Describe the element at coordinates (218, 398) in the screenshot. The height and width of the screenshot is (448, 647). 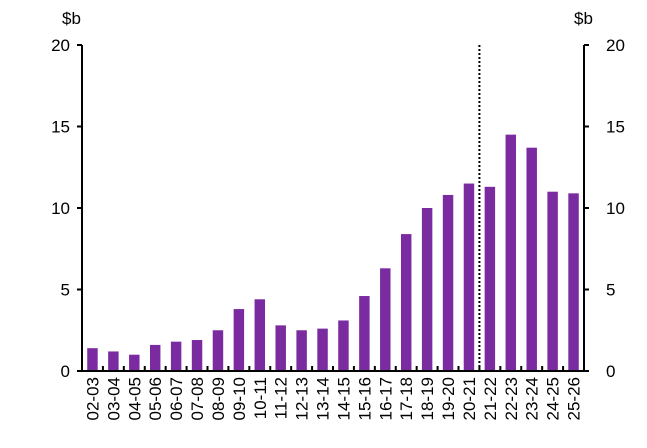
I see `x-tick-label-08-09: 08-09` at that location.